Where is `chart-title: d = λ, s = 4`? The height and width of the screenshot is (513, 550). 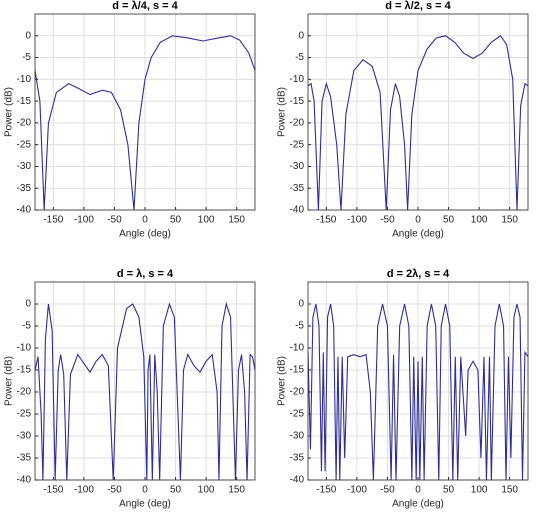
chart-title: d = λ, s = 4 is located at coordinates (145, 274).